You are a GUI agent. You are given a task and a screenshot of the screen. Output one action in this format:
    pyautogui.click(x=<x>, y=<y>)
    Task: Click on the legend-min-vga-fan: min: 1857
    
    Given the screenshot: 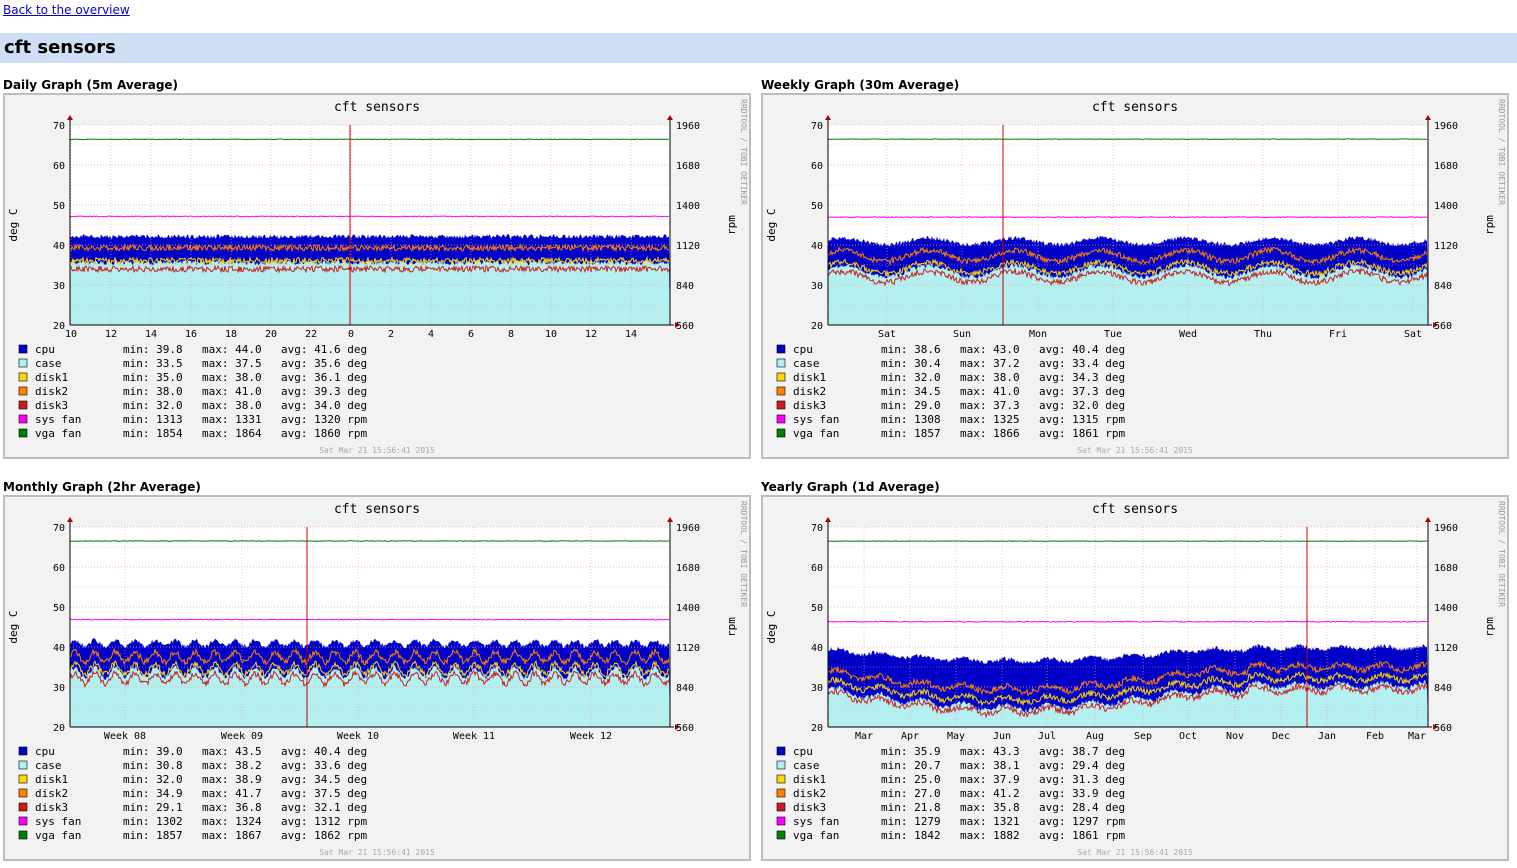 What is the action you would take?
    pyautogui.click(x=911, y=433)
    